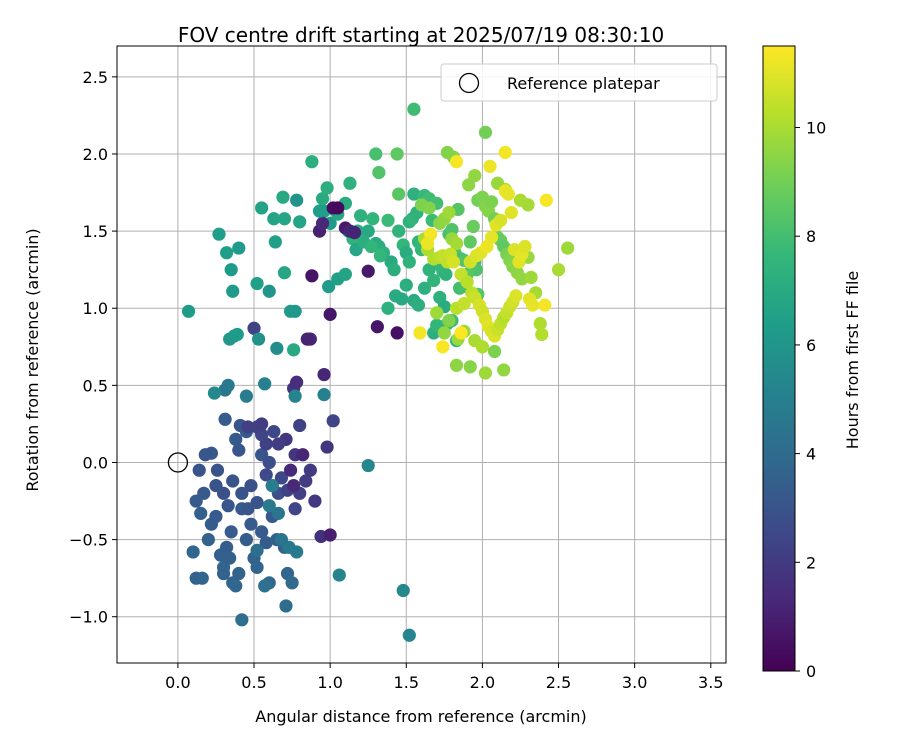 The width and height of the screenshot is (900, 750). What do you see at coordinates (88, 540) in the screenshot?
I see `y-tick-label: −0.5` at bounding box center [88, 540].